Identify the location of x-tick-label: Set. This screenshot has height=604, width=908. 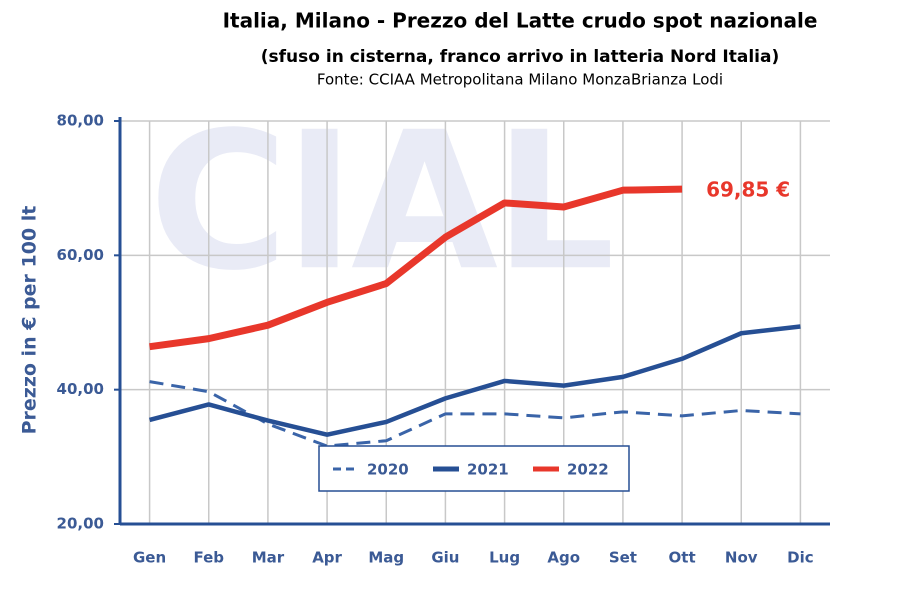
(623, 558).